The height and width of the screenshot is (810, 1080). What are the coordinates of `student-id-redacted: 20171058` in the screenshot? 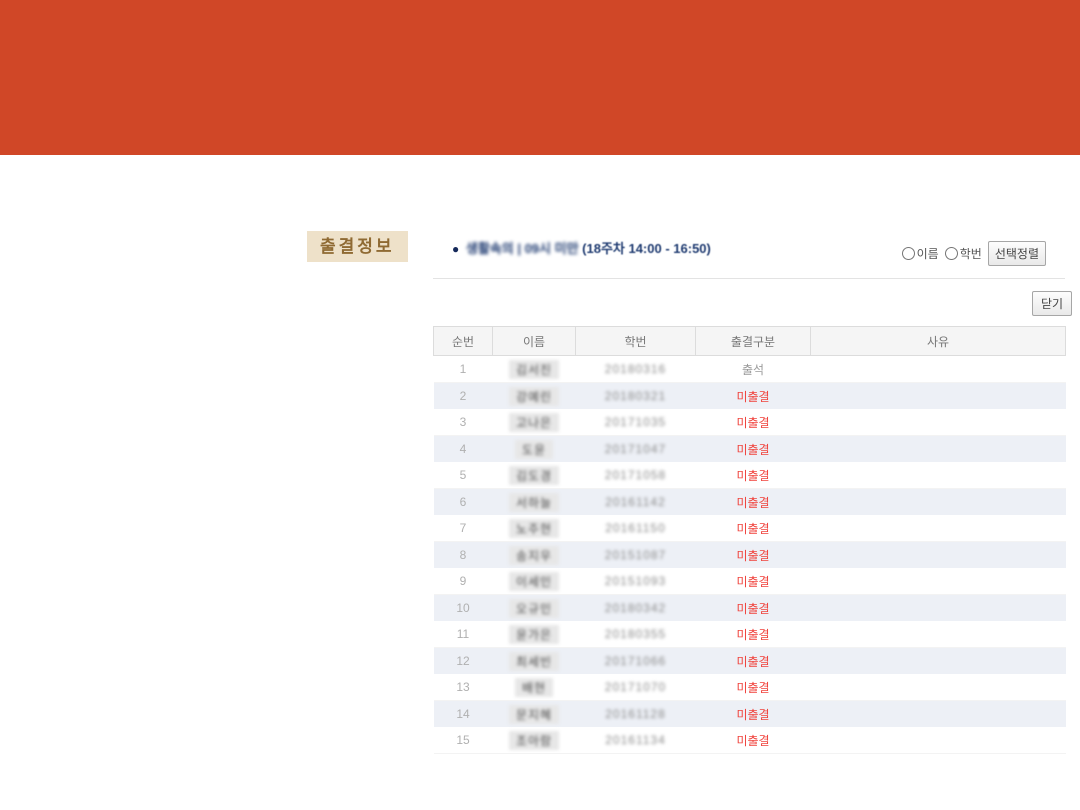 It's located at (635, 475).